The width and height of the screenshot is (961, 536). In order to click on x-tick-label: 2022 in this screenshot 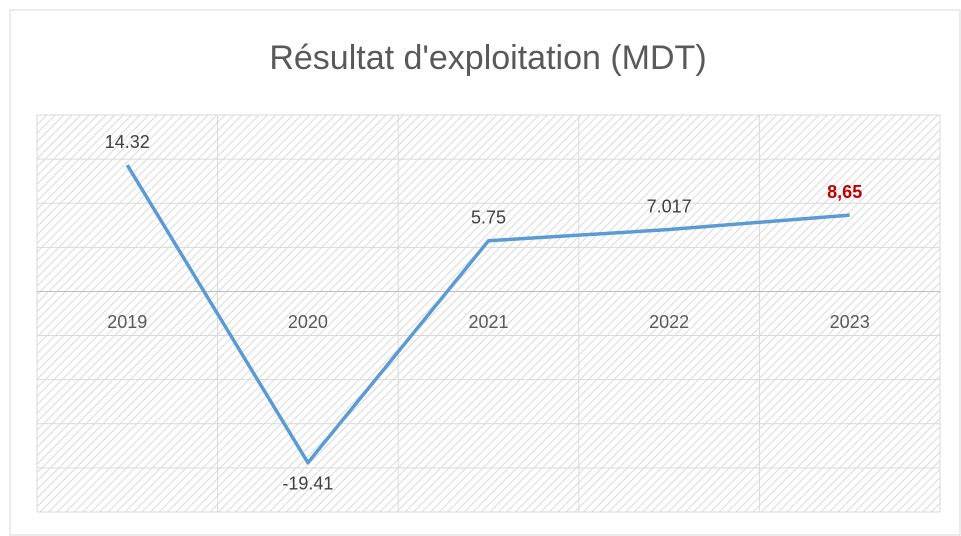, I will do `click(669, 322)`.